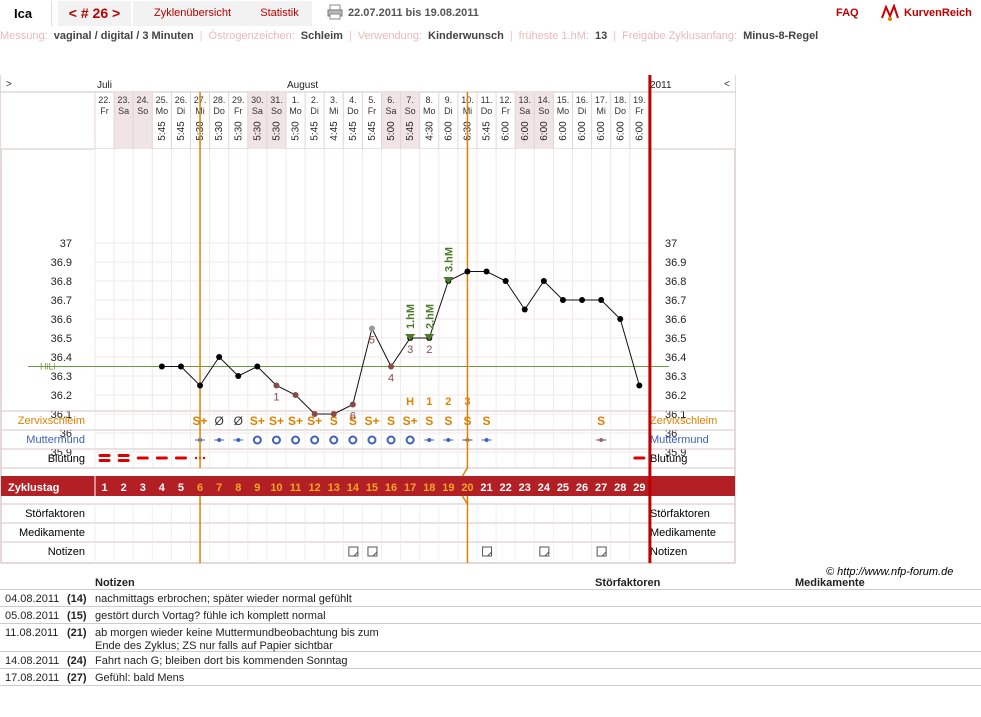 The height and width of the screenshot is (717, 981). What do you see at coordinates (429, 131) in the screenshot?
I see `measure-time: 4:30` at bounding box center [429, 131].